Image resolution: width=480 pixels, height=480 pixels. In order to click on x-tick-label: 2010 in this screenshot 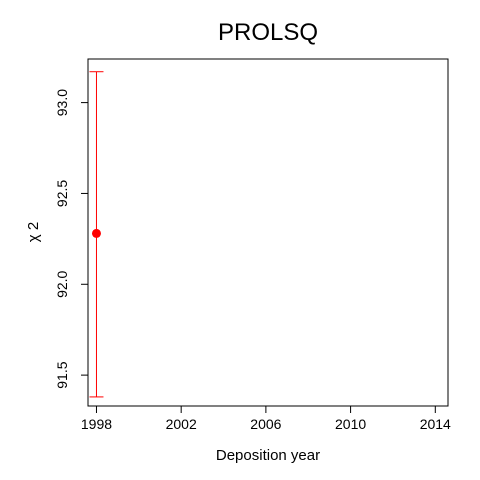, I will do `click(350, 424)`.